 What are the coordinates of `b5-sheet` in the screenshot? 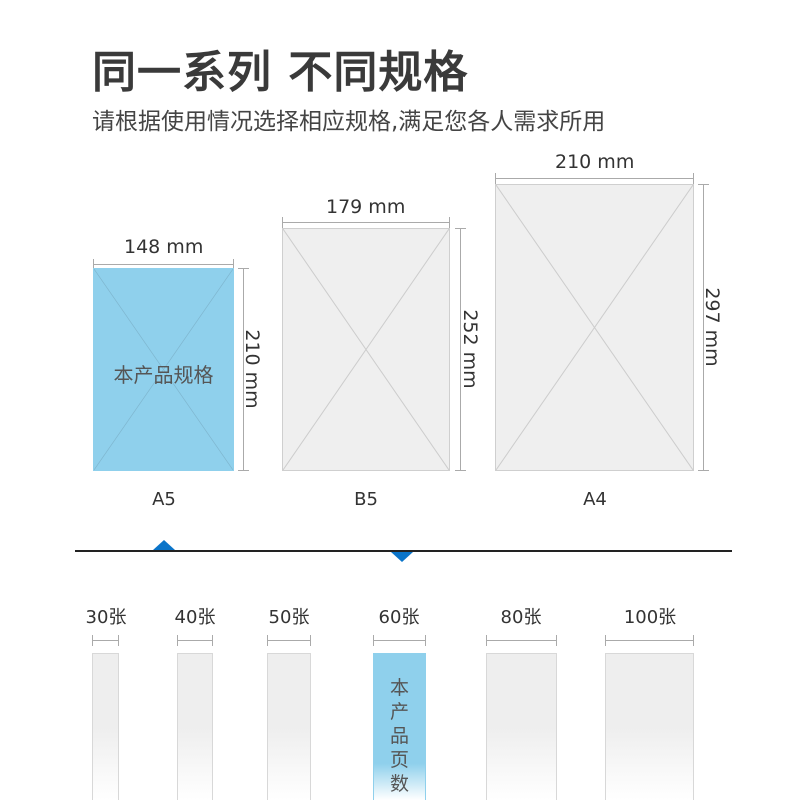 It's located at (366, 349).